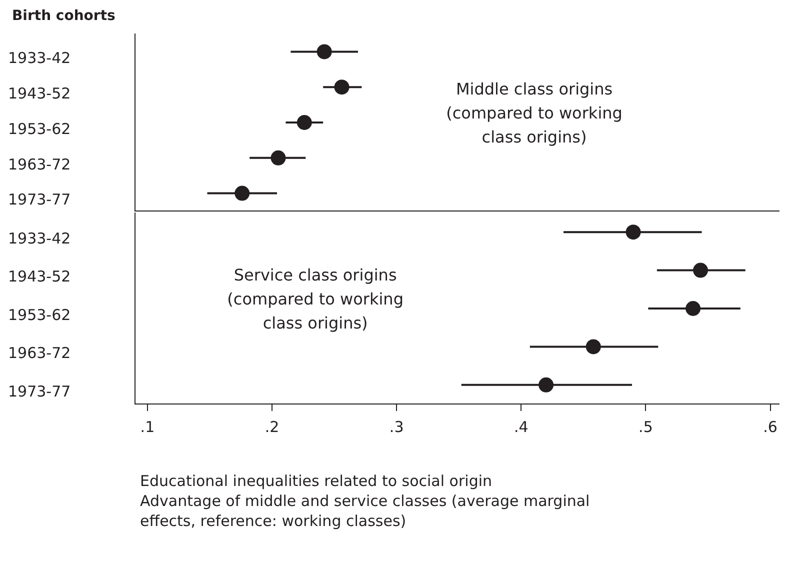  I want to click on text: Educational inequalities related to social origin, so click(317, 481).